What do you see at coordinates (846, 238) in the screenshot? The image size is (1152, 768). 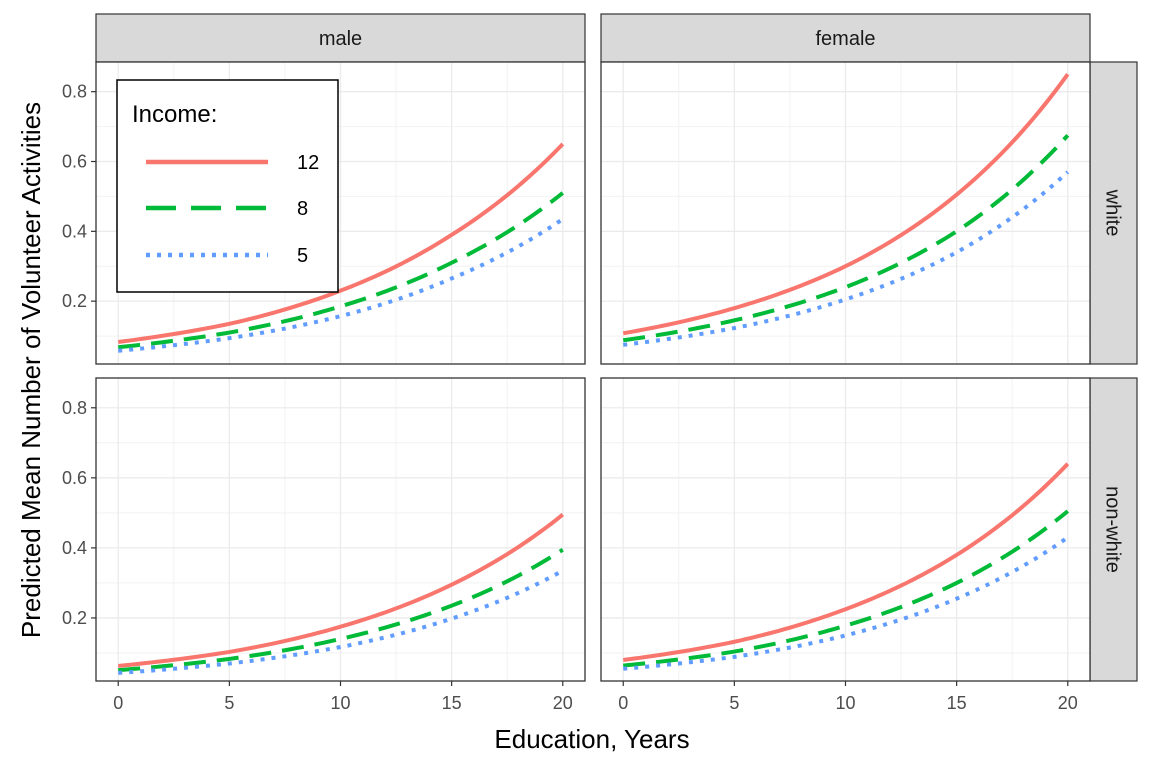 I see `series-line-8-female-white` at bounding box center [846, 238].